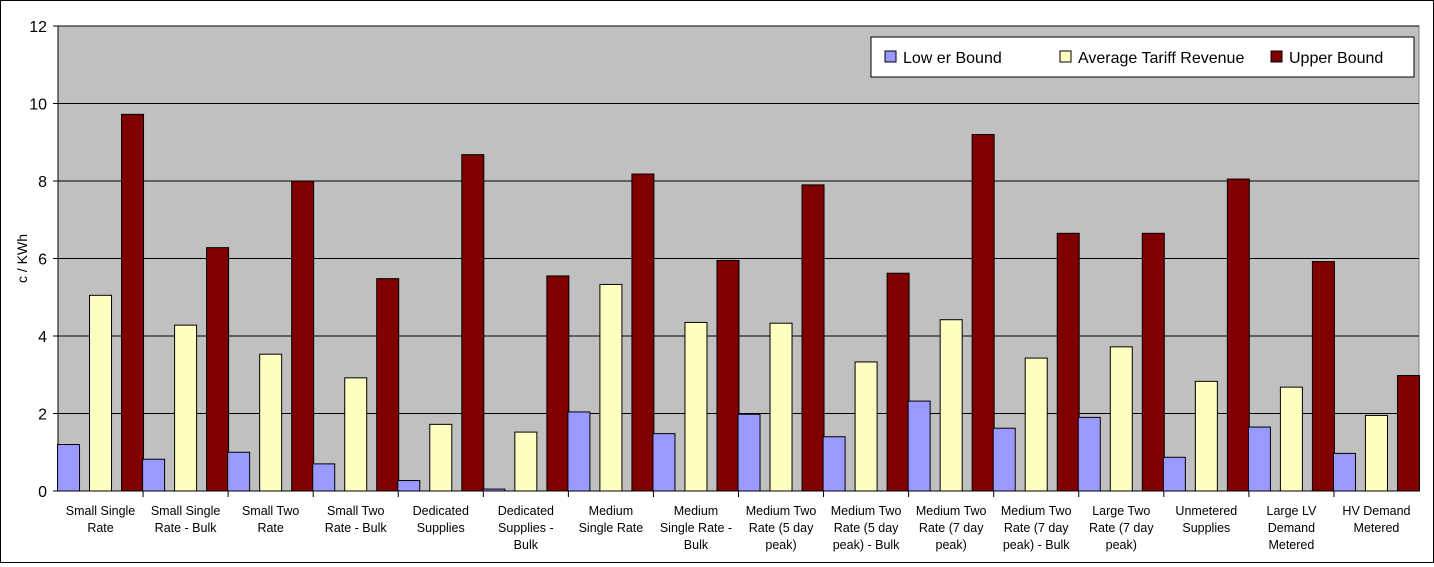 Image resolution: width=1434 pixels, height=567 pixels. I want to click on legend-box, so click(1142, 57).